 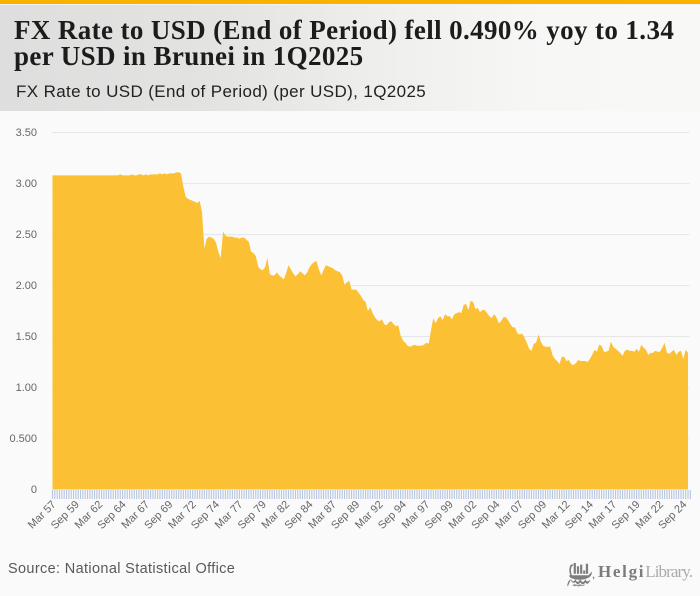 I want to click on svg-text: 3.00, so click(x=26, y=184).